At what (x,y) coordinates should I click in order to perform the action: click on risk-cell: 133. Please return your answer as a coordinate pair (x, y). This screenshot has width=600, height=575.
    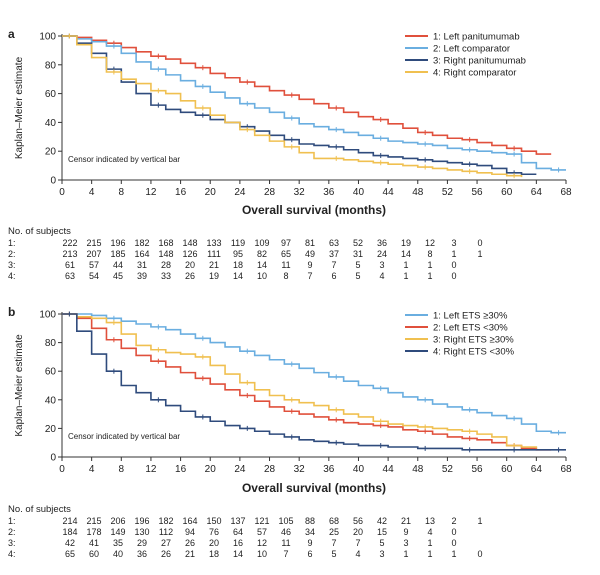
    Looking at the image, I should click on (213, 243).